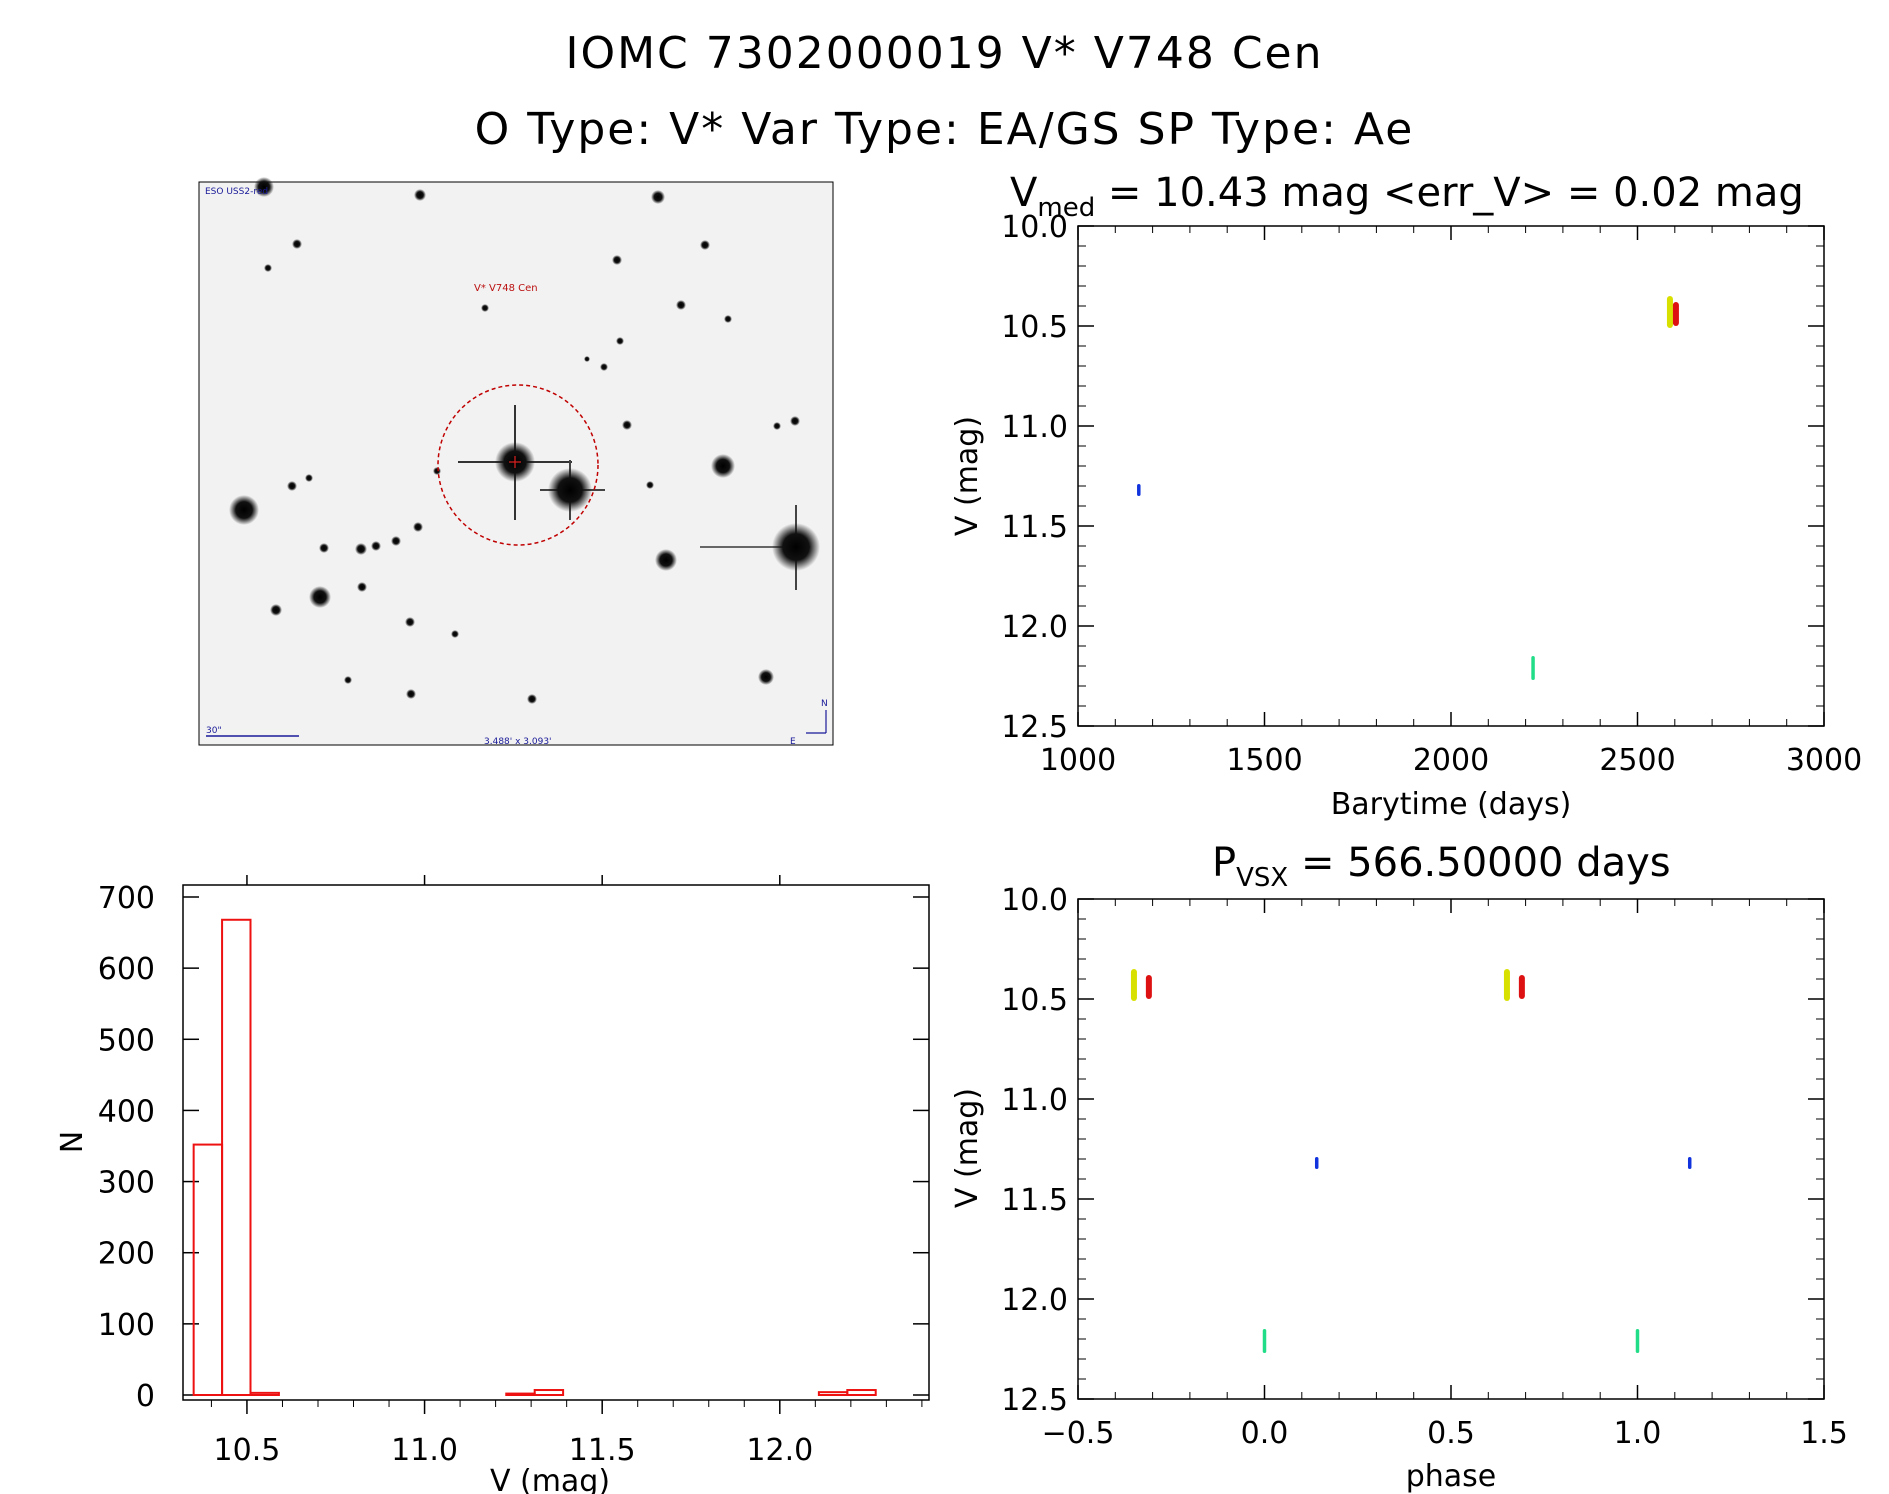  What do you see at coordinates (236, 192) in the screenshot?
I see `finder-survey-label: ESO USS2-red` at bounding box center [236, 192].